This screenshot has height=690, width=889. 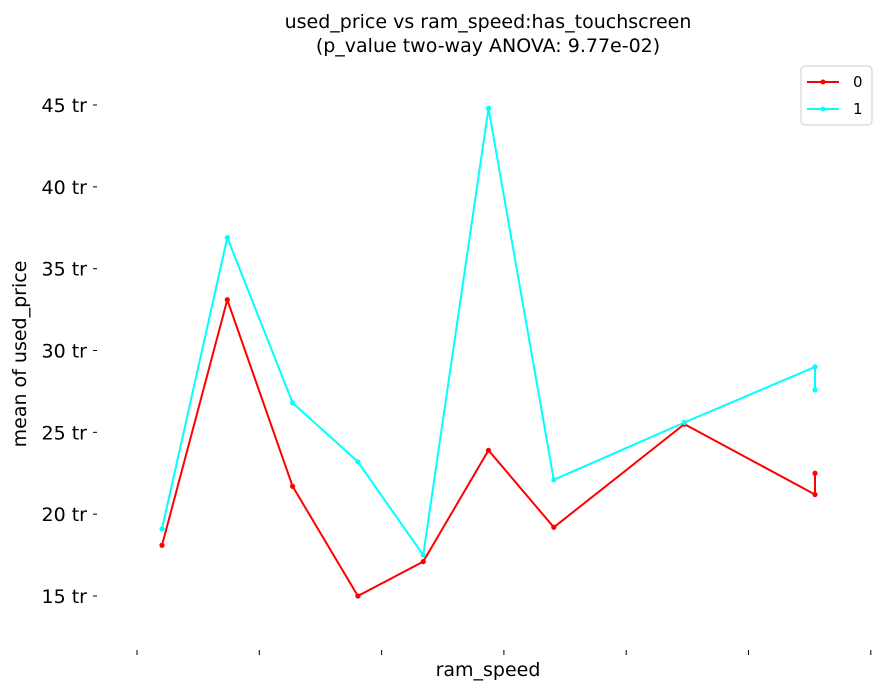 I want to click on y-axis: 15 tr 20 tr 25 tr 30 tr 35 tr 40 tr 45 tr, so click(x=69, y=351).